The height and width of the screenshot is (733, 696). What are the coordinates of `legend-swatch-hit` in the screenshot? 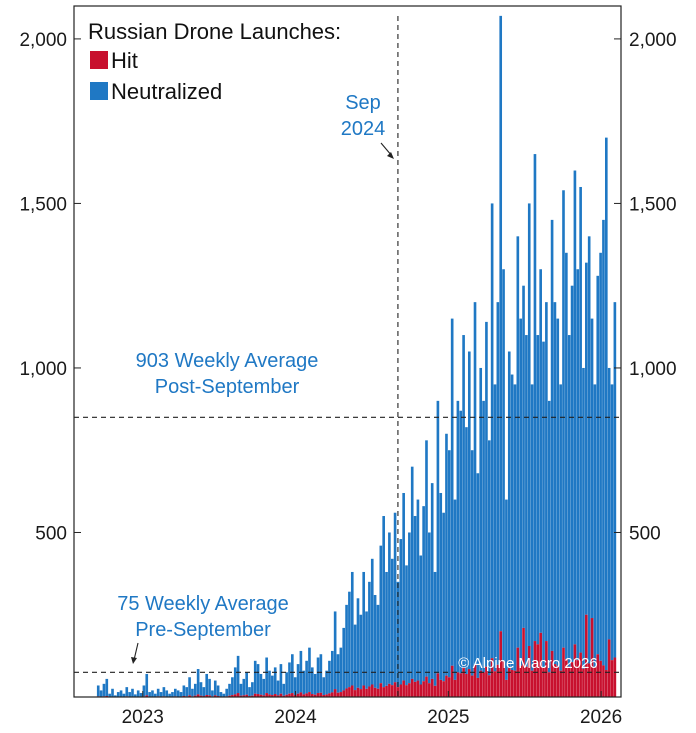 It's located at (99, 60).